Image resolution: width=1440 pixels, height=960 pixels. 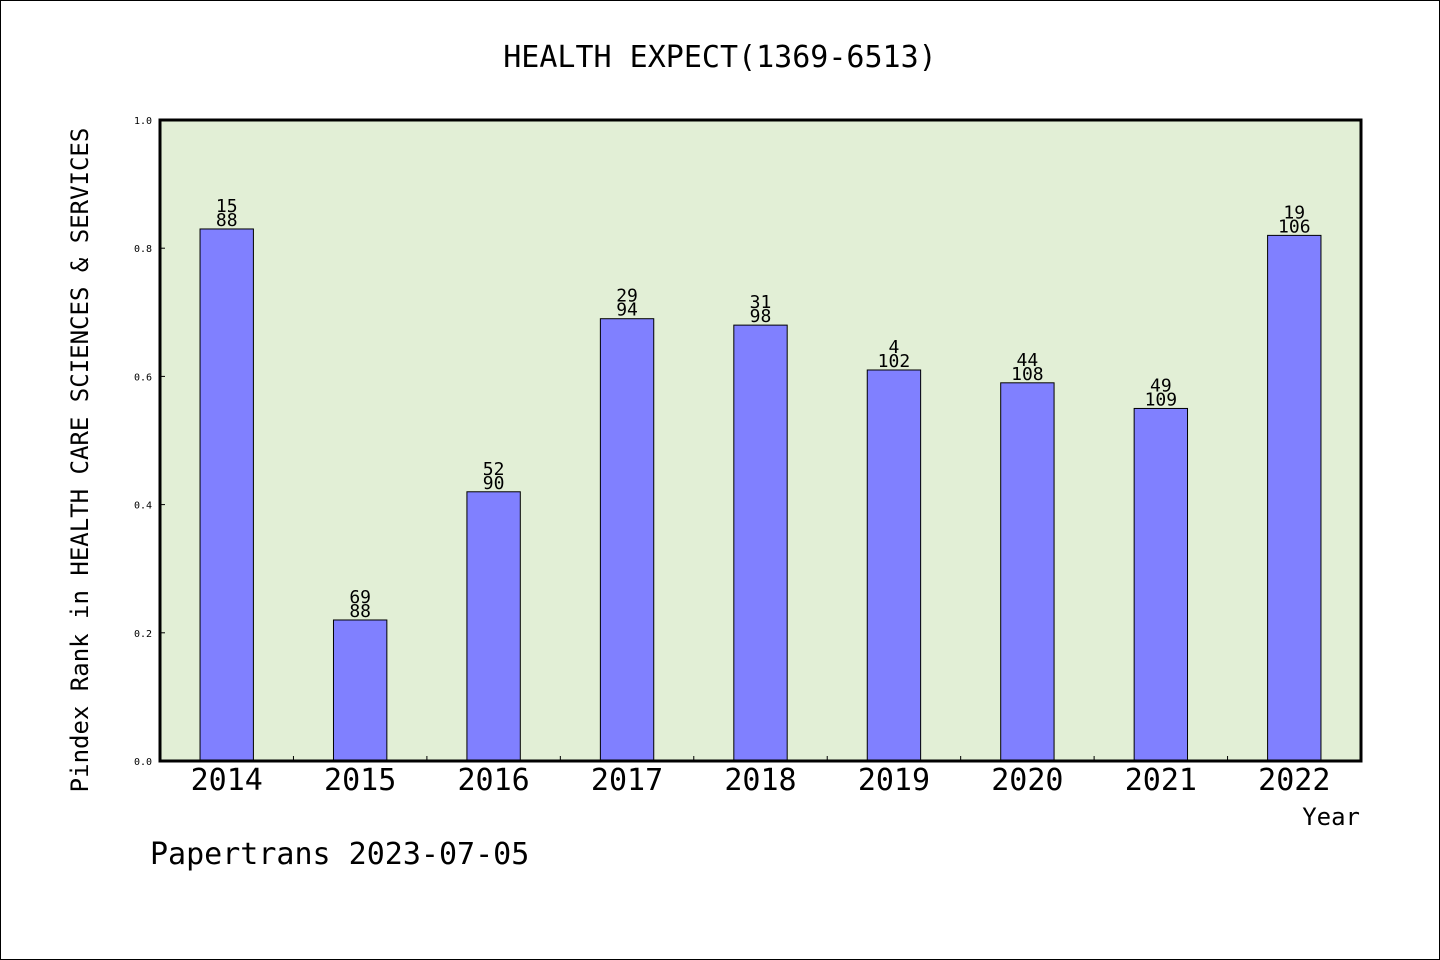 I want to click on bar-2015, so click(x=360, y=690).